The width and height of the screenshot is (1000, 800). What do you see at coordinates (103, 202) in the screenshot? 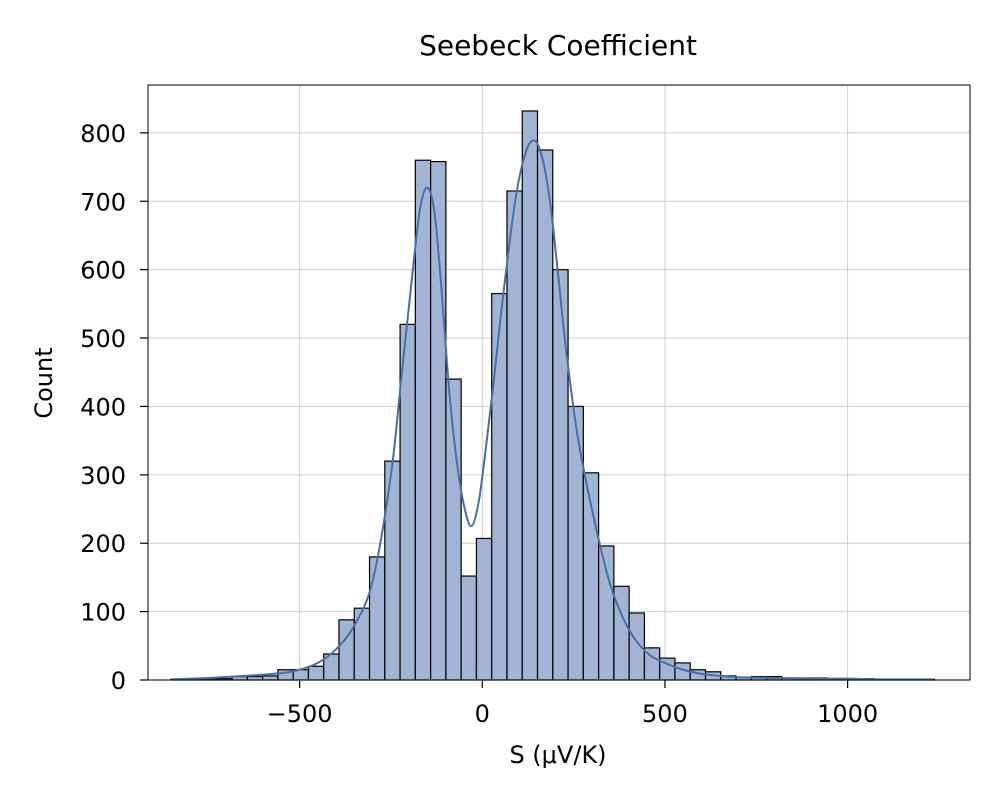
I see `y-tick-label: 700` at bounding box center [103, 202].